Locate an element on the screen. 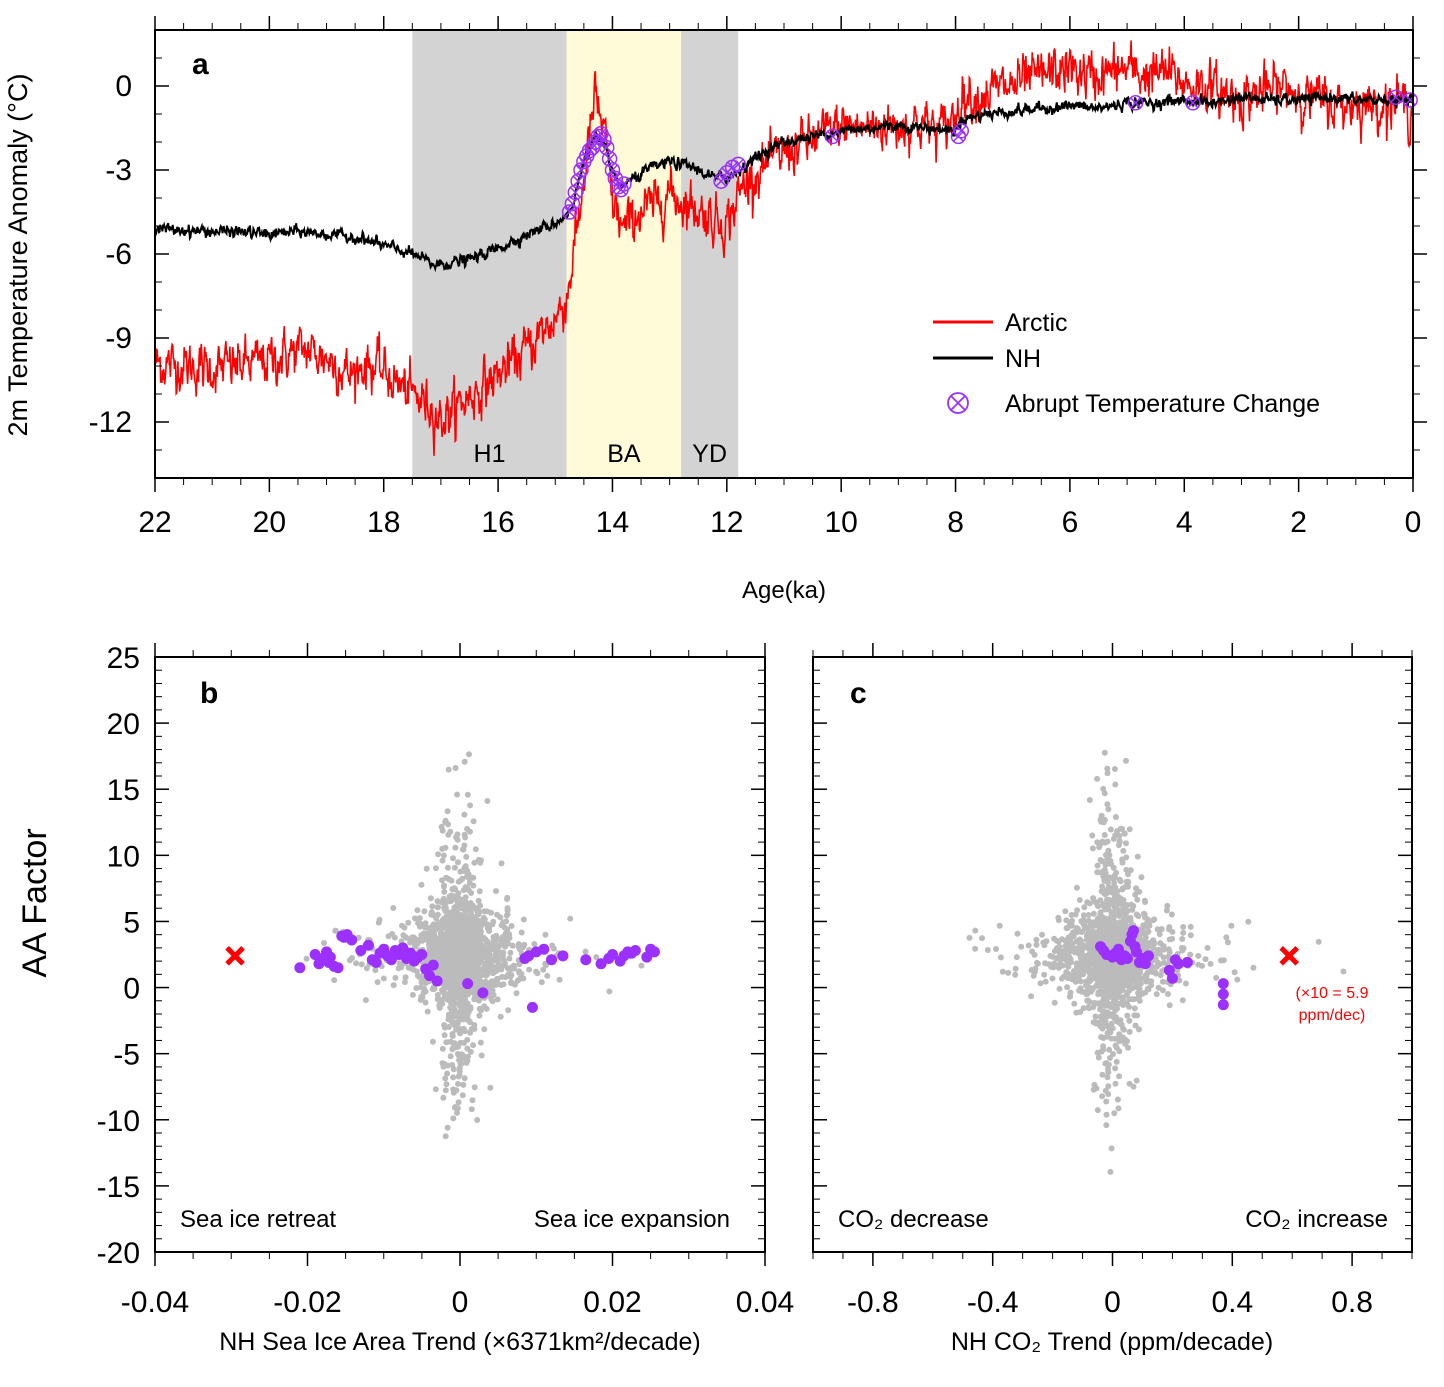 This screenshot has height=1387, width=1444. y-axis-label-a: 2m Temperature Anomaly (°C) is located at coordinates (18, 255).